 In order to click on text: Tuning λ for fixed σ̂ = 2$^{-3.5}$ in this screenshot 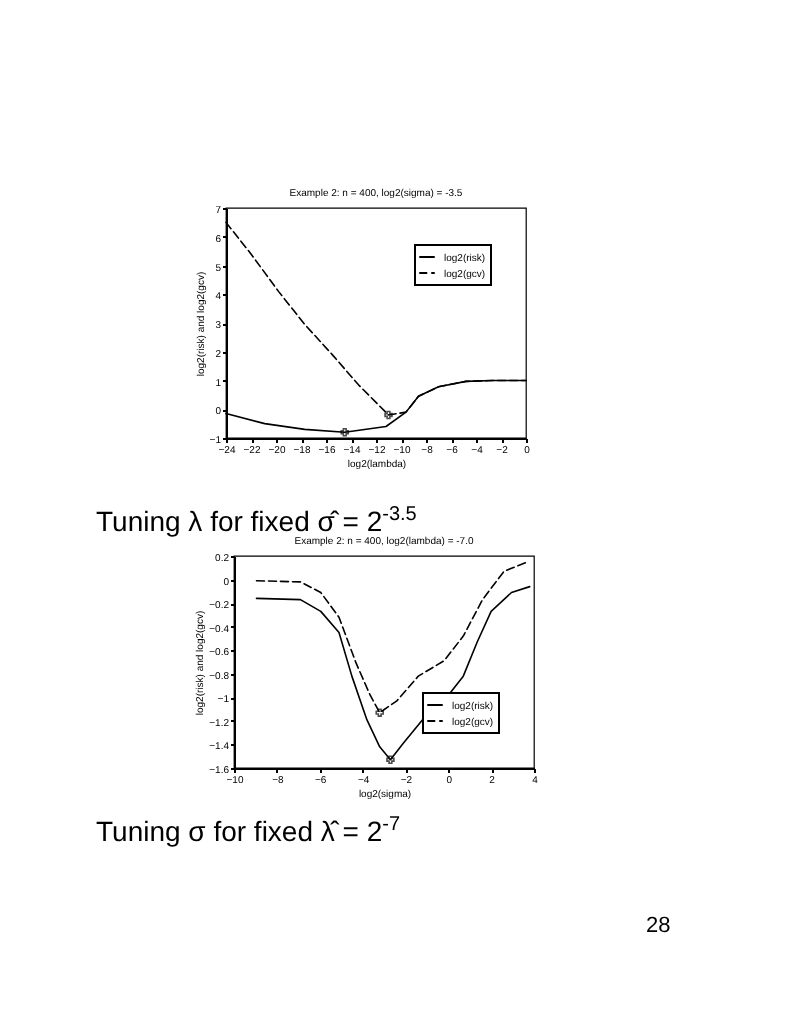, I will do `click(256, 521)`.